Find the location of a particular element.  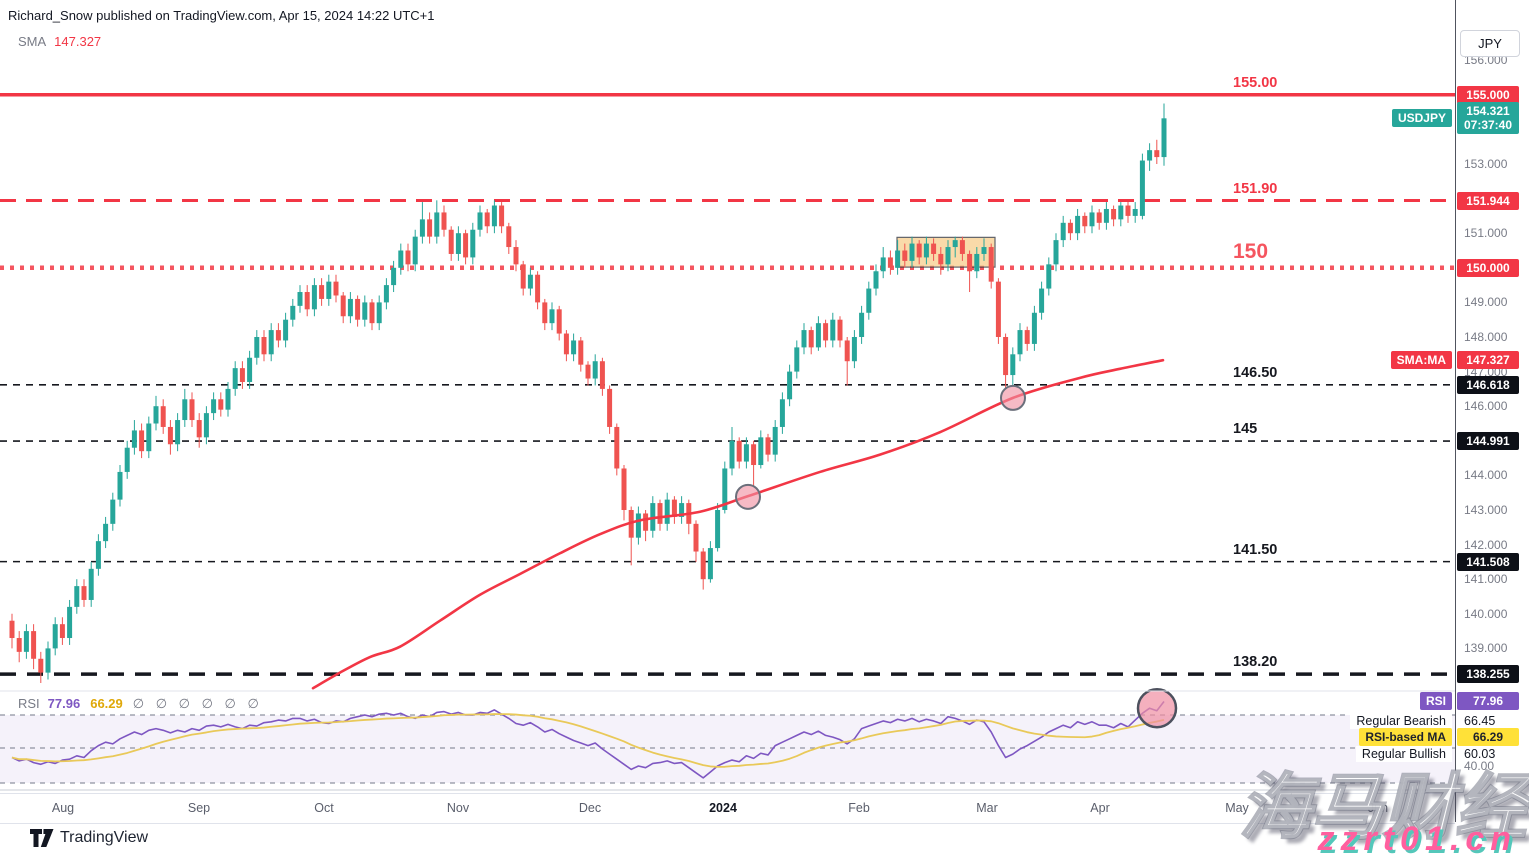

rsi-level-label-regular-bearish: Regular Bearish is located at coordinates (1401, 721).